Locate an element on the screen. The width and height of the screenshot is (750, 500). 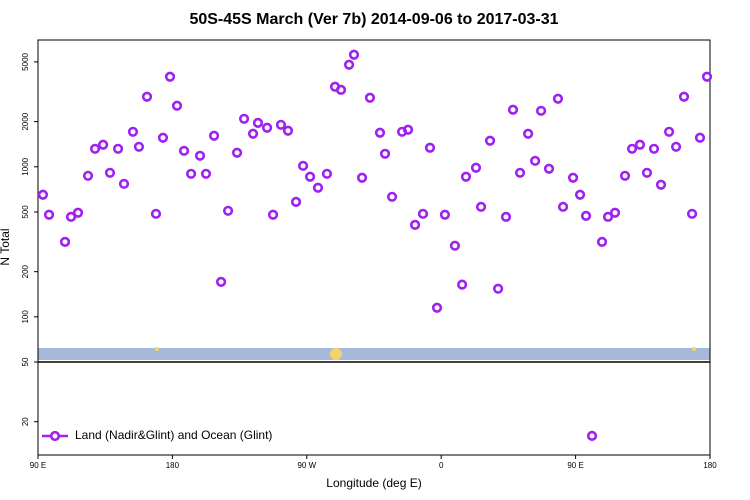
y-tick-label: 100 is located at coordinates (25, 317).